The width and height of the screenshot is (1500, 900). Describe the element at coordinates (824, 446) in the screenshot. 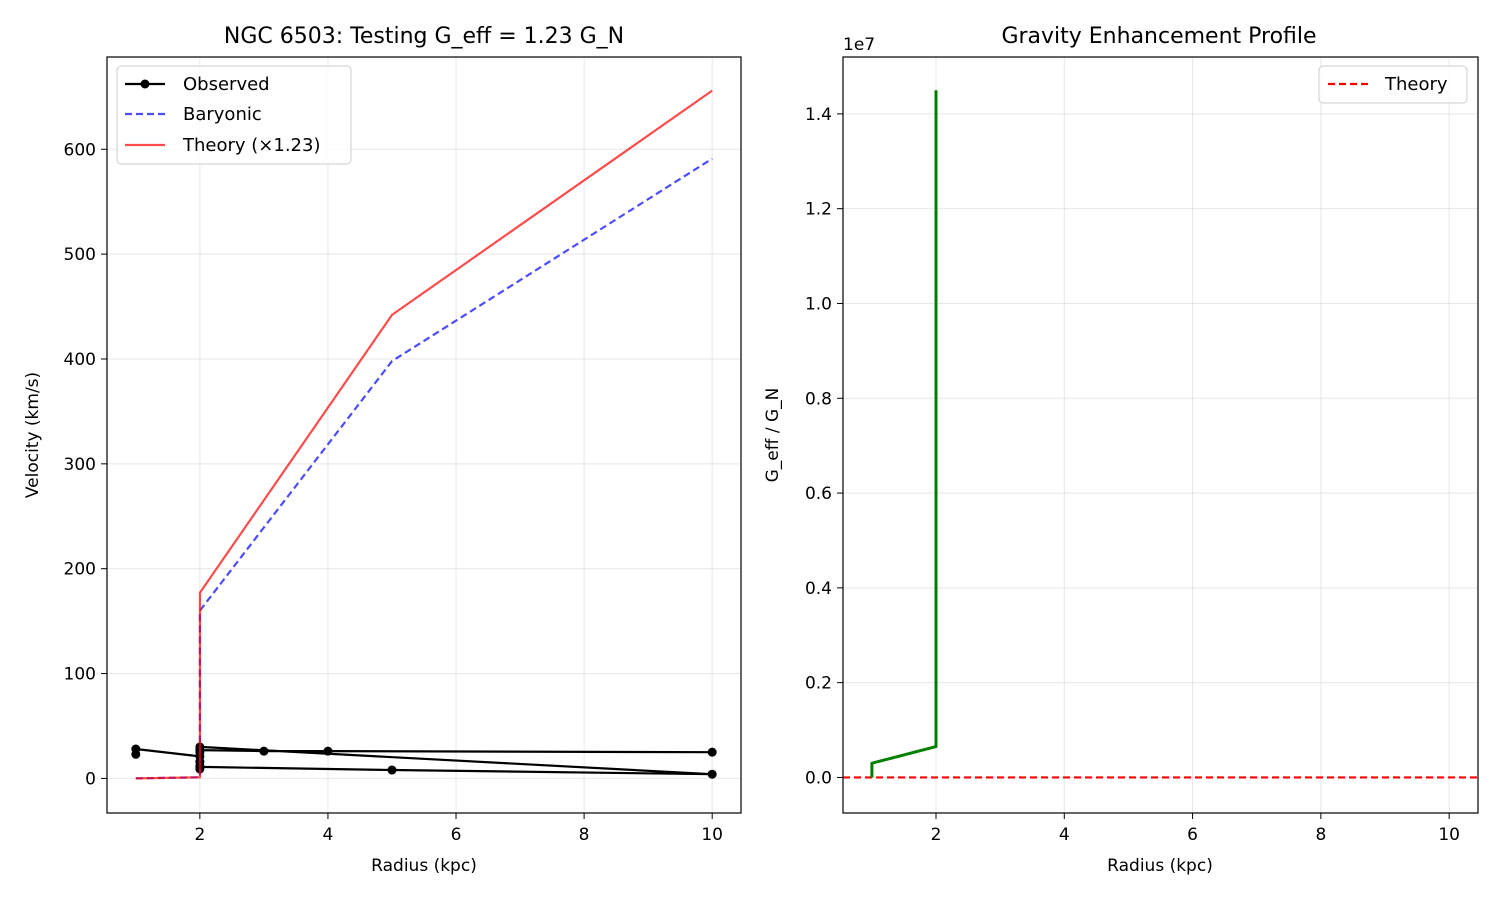

I see `y-axis-ticks: 0.0 0.2 0.4 0.6 0.8 1.0 1.2 1.4` at that location.